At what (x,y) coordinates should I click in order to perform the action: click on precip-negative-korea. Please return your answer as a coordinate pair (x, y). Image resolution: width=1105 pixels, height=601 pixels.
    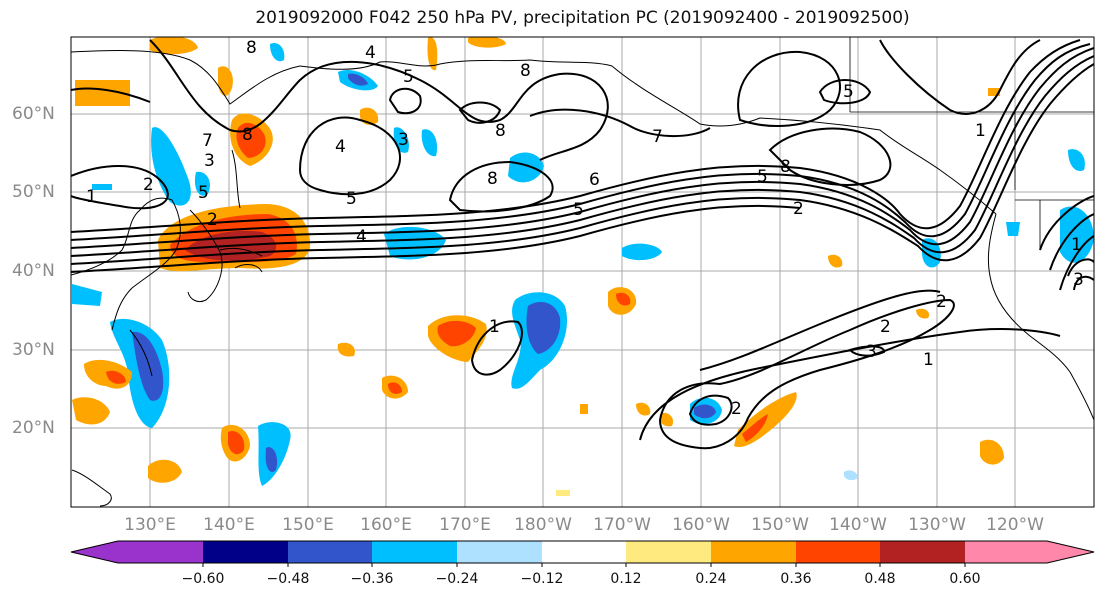
    Looking at the image, I should click on (171, 166).